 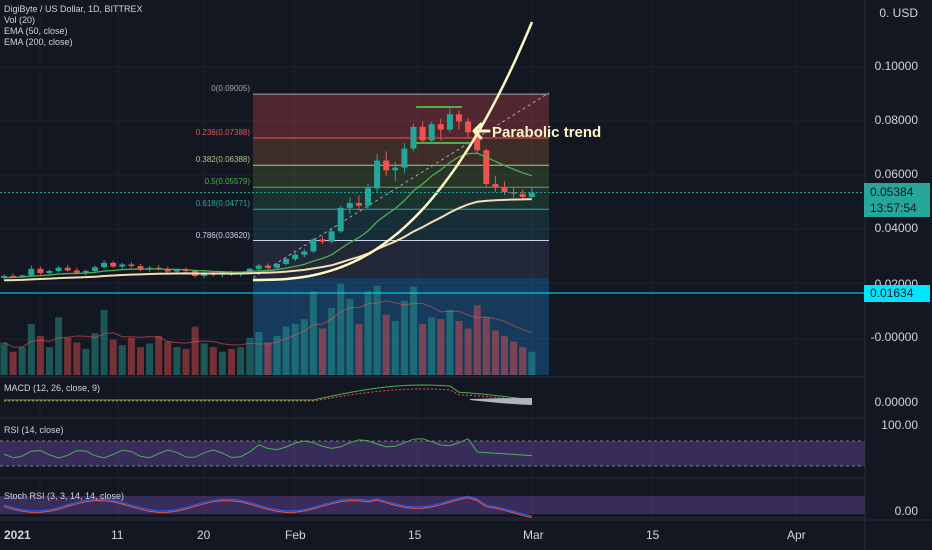 I want to click on moving-averages, so click(x=267, y=217).